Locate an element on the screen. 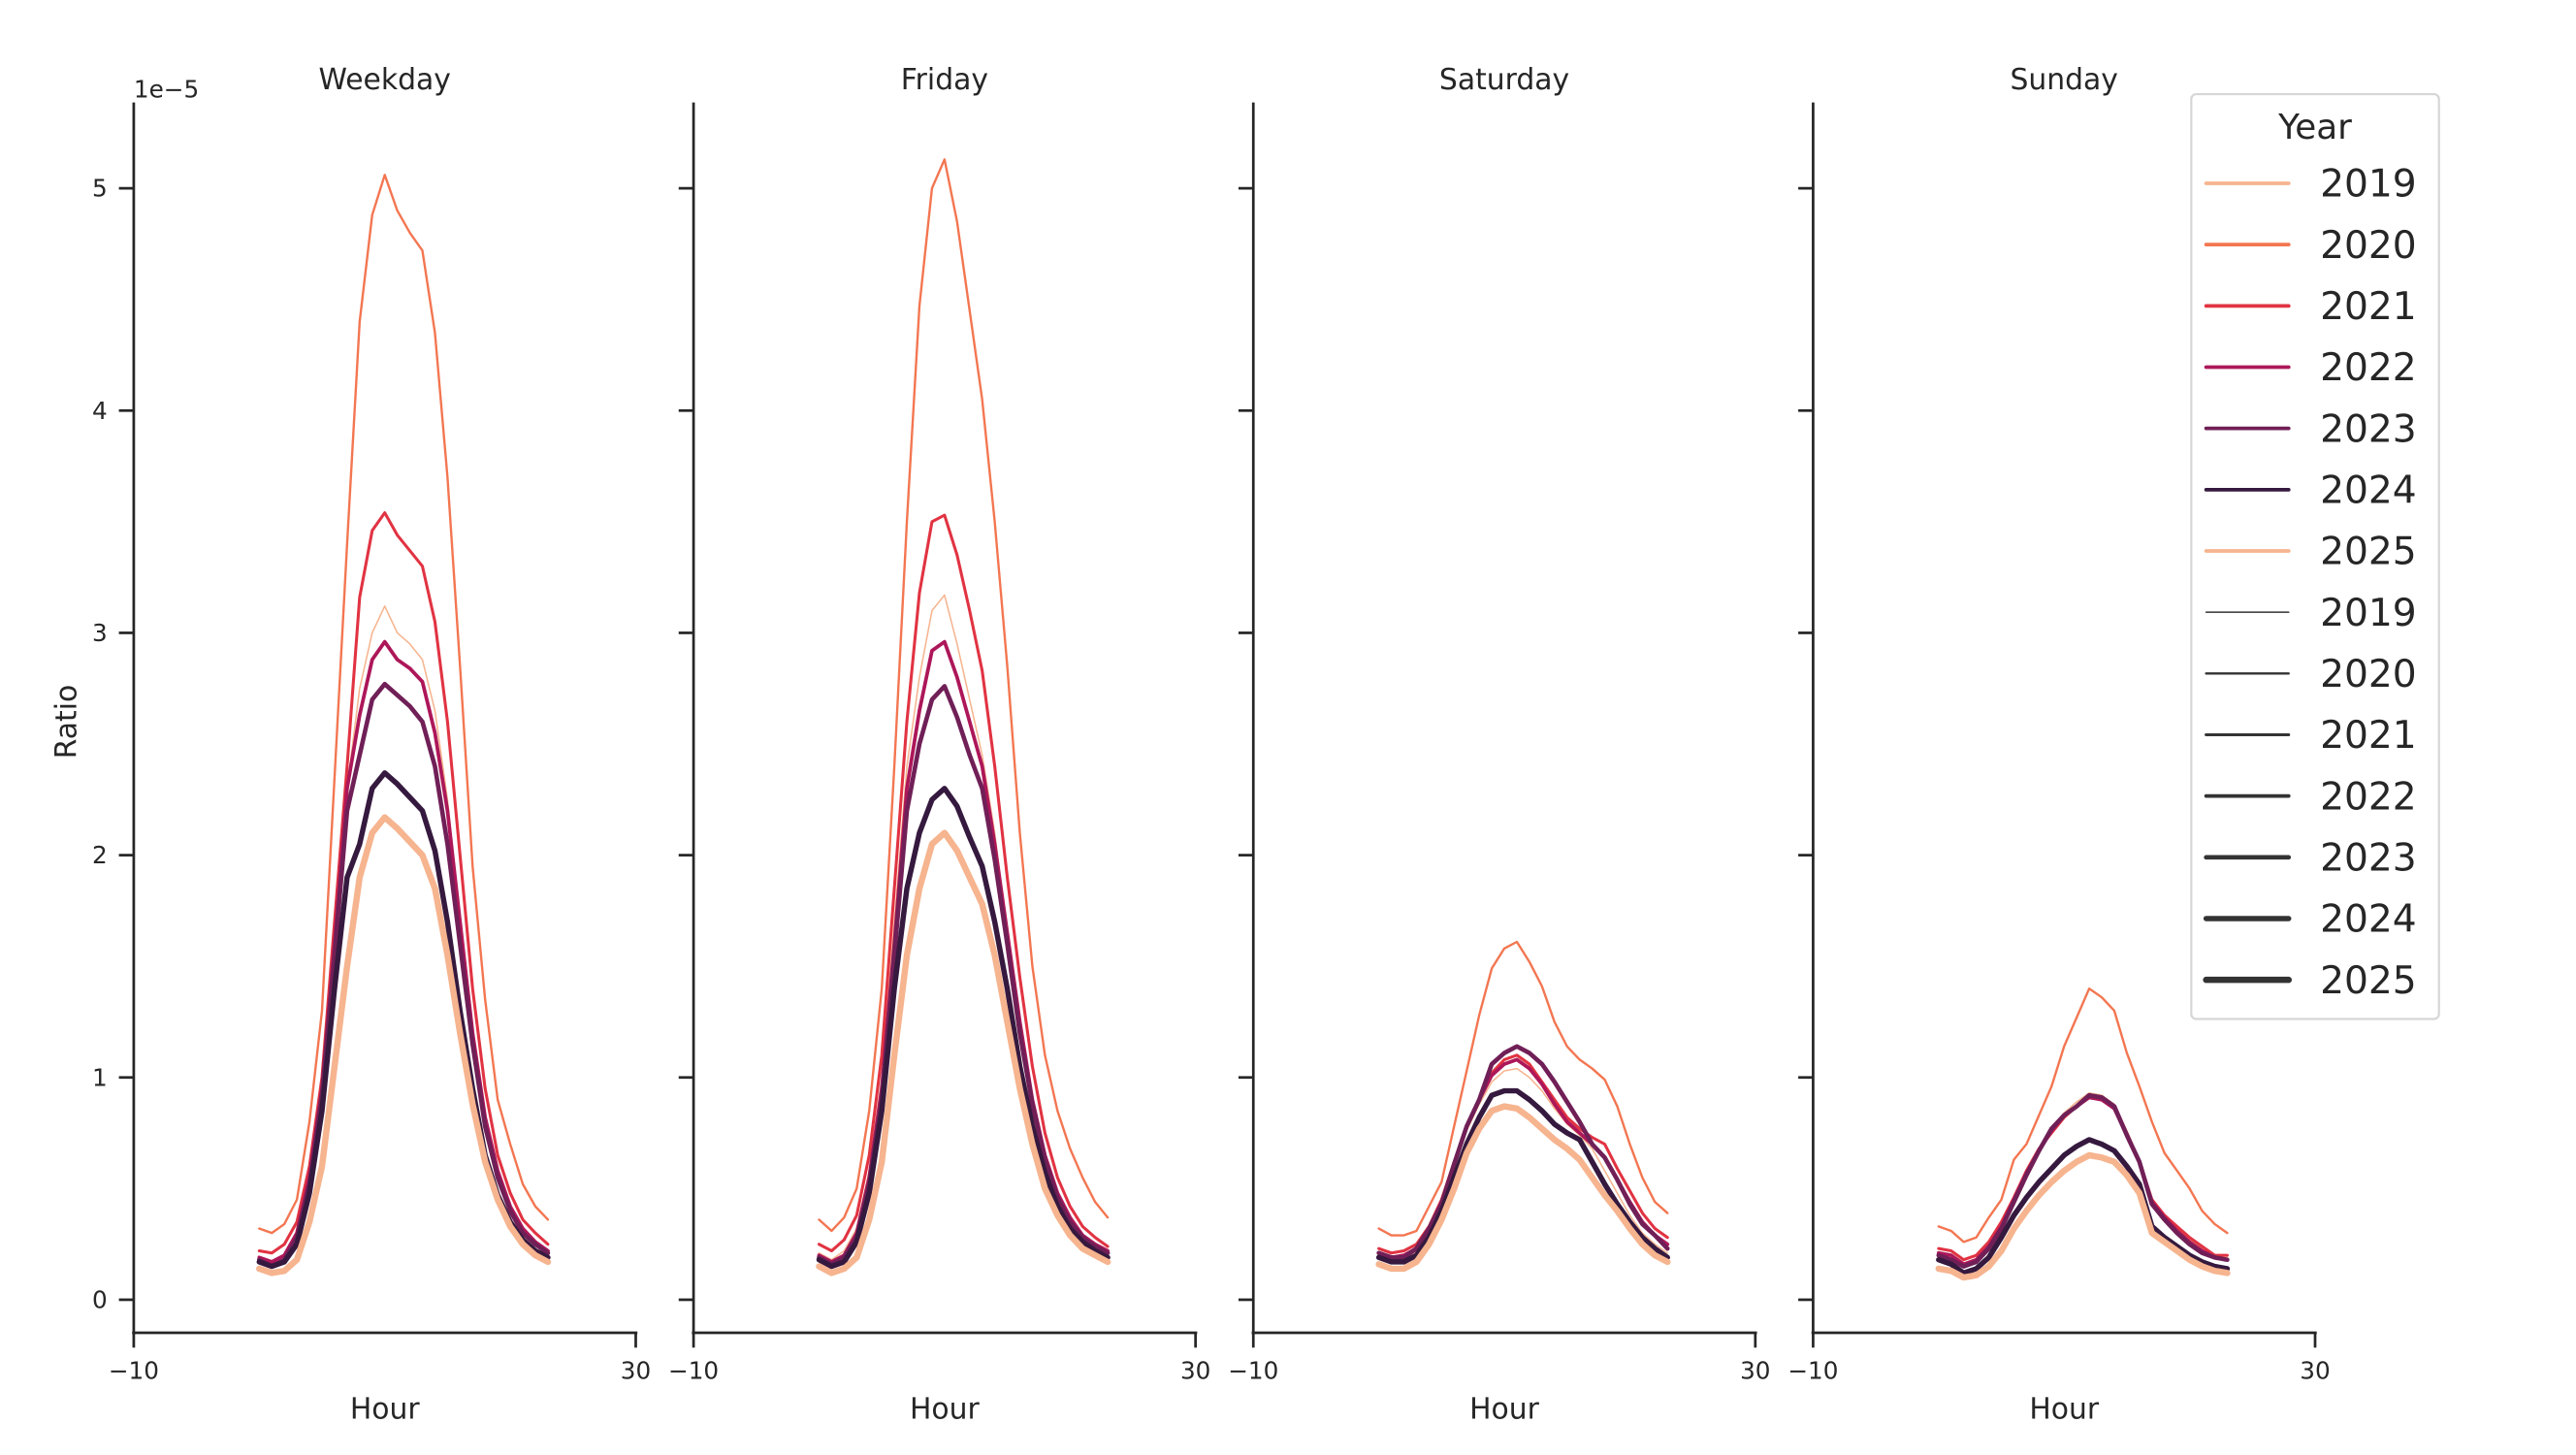 The image size is (2576, 1455). panel-title: Saturday is located at coordinates (1504, 80).